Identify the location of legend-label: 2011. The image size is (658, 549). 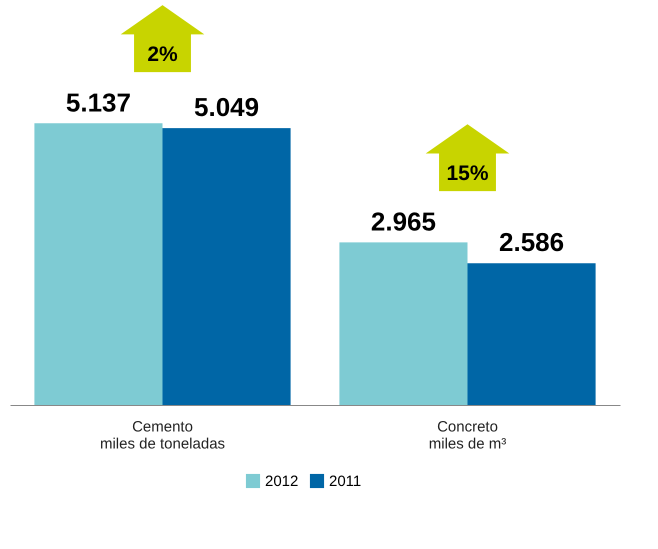
(345, 481).